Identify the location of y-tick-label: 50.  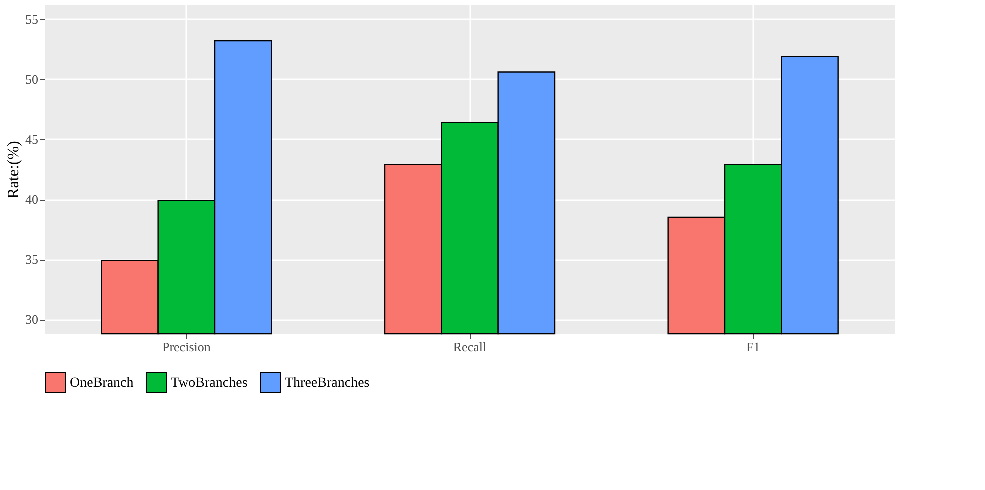
(32, 79).